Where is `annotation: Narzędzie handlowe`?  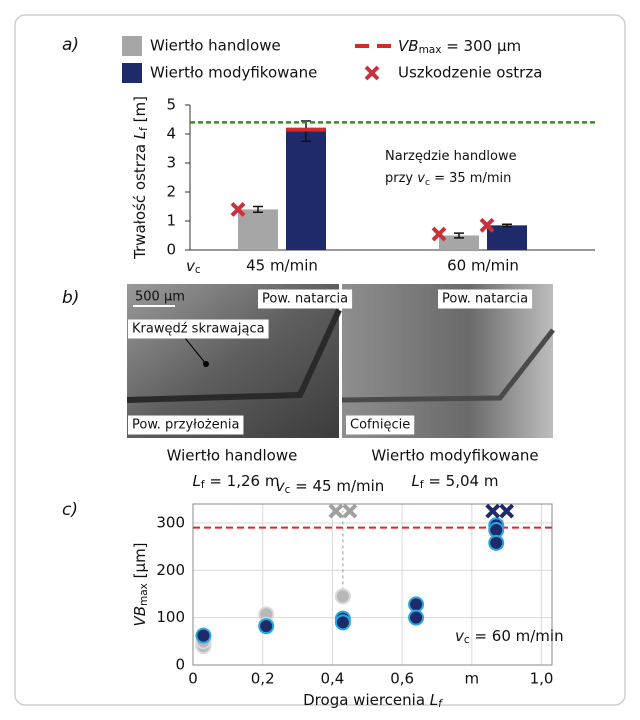
annotation: Narzędzie handlowe is located at coordinates (451, 156).